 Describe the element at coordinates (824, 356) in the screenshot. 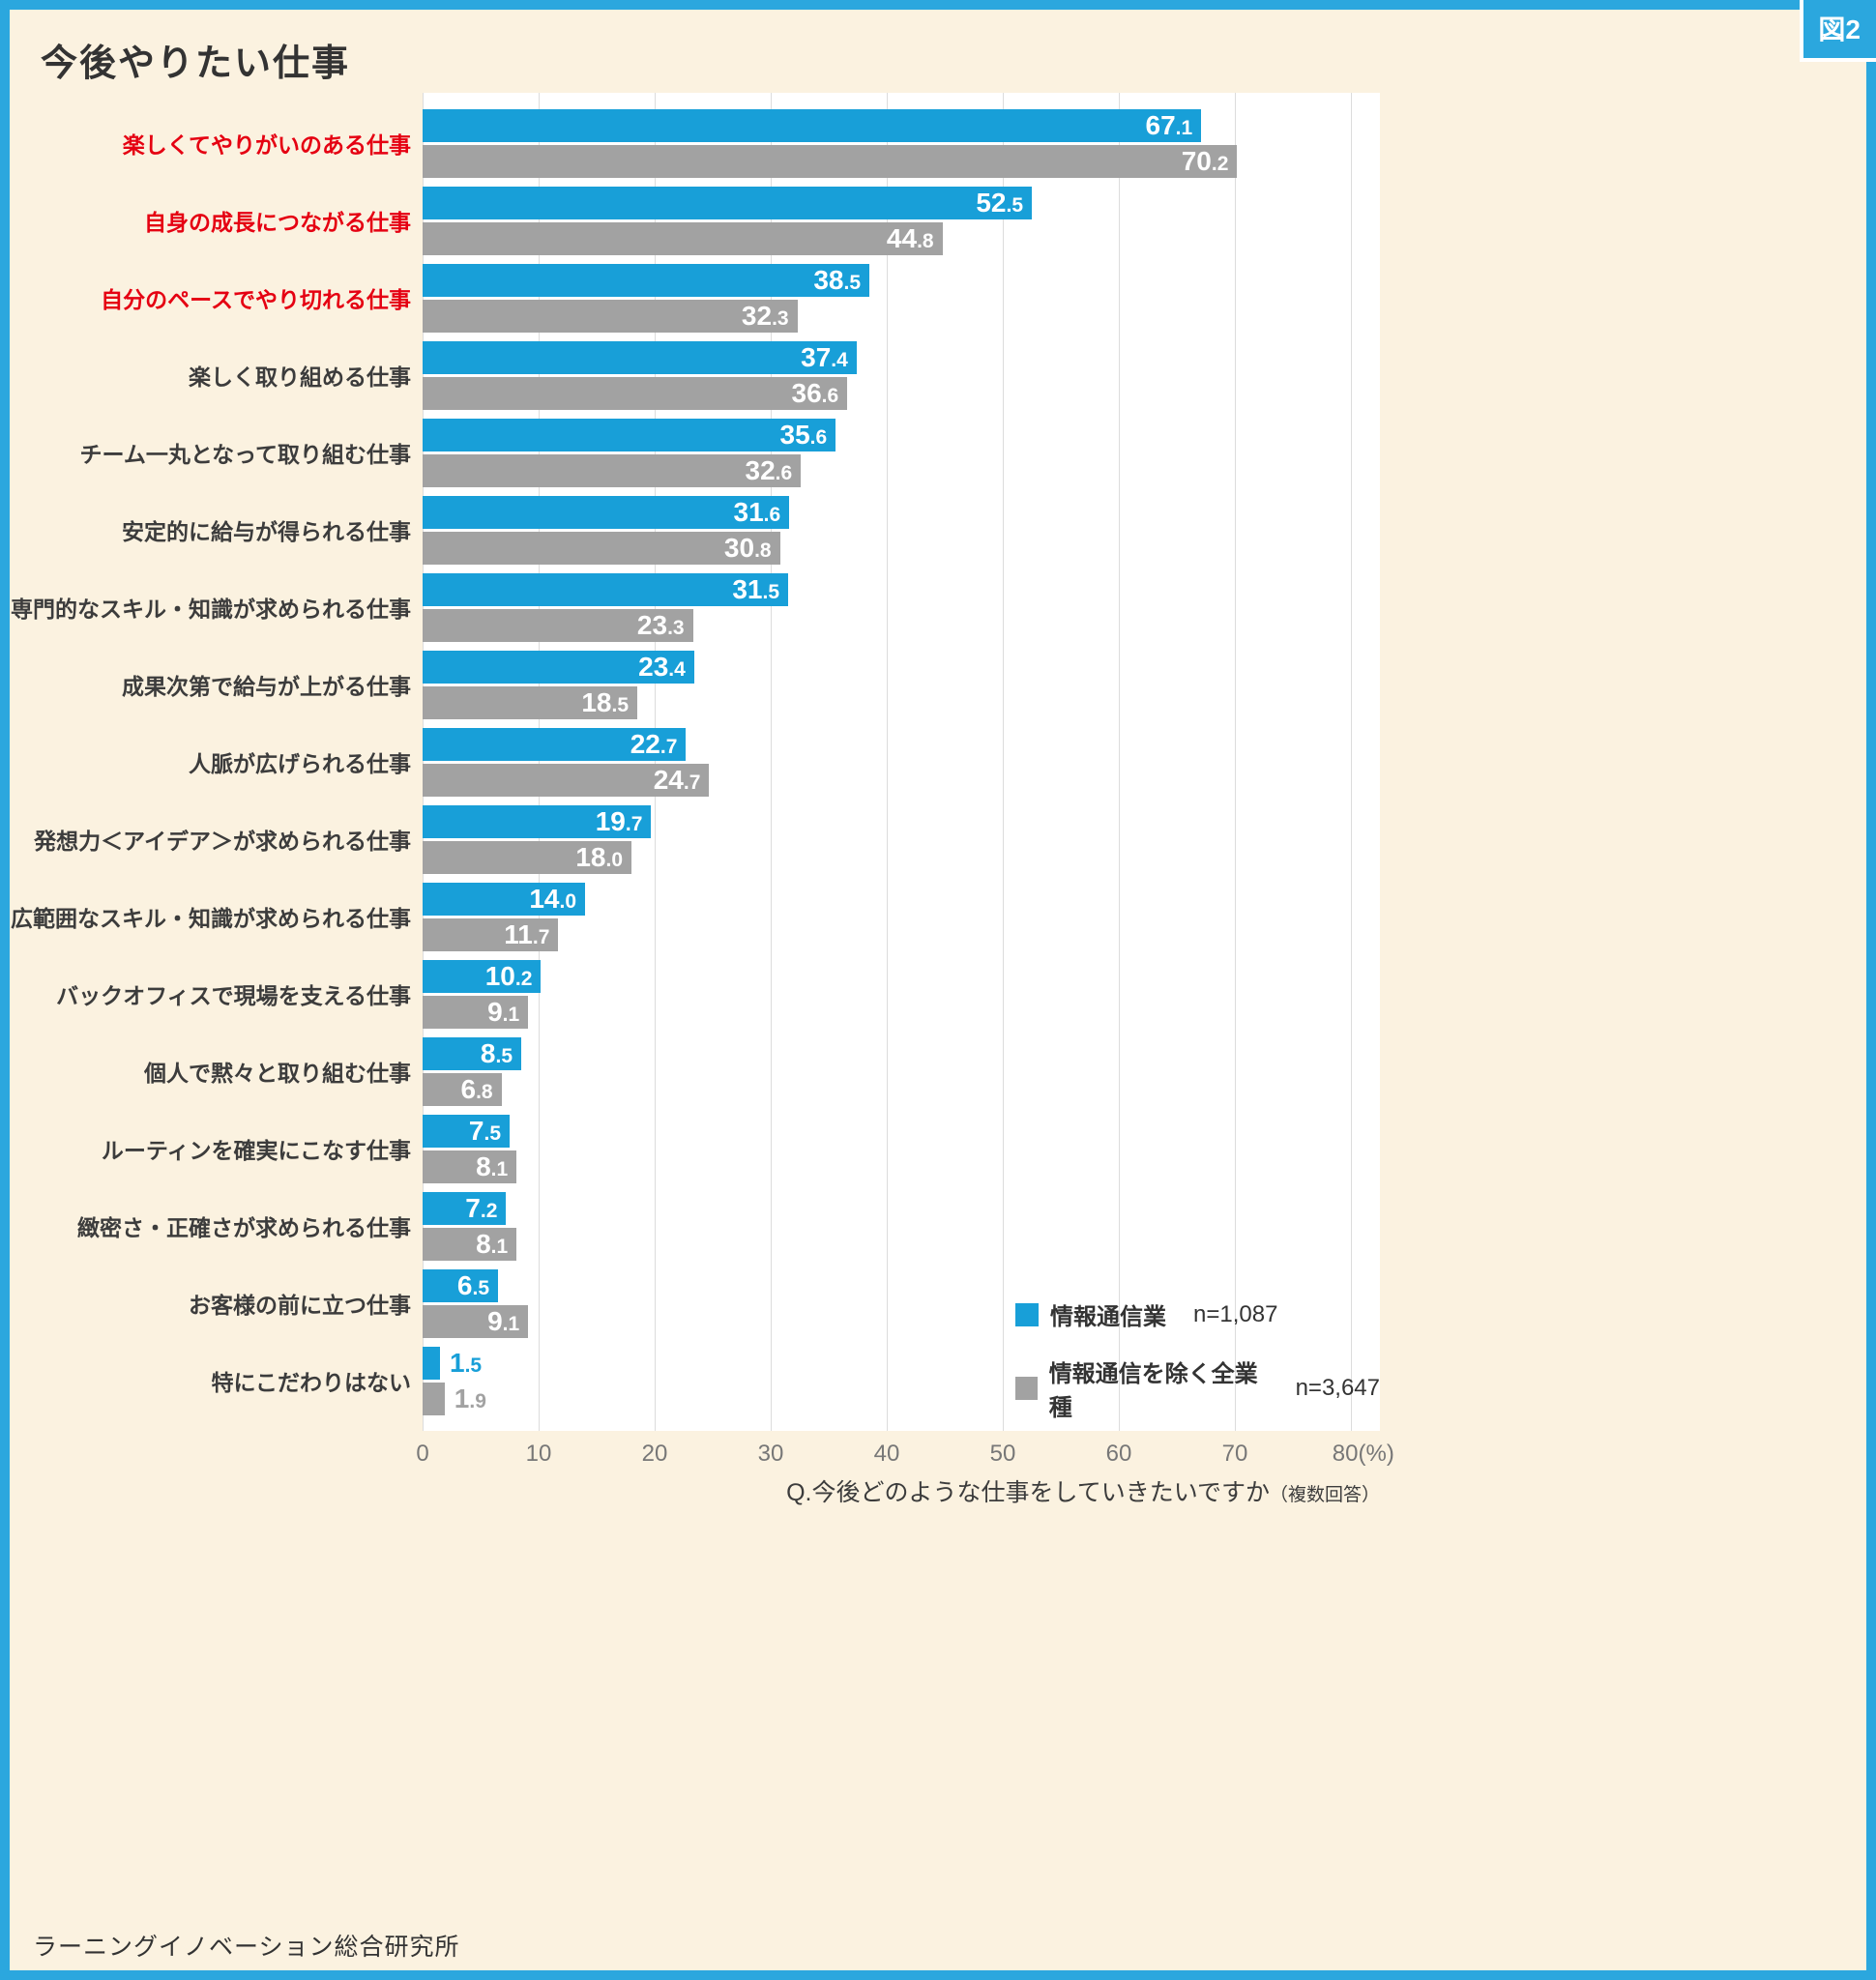

I see `bar-value: 37.4` at that location.